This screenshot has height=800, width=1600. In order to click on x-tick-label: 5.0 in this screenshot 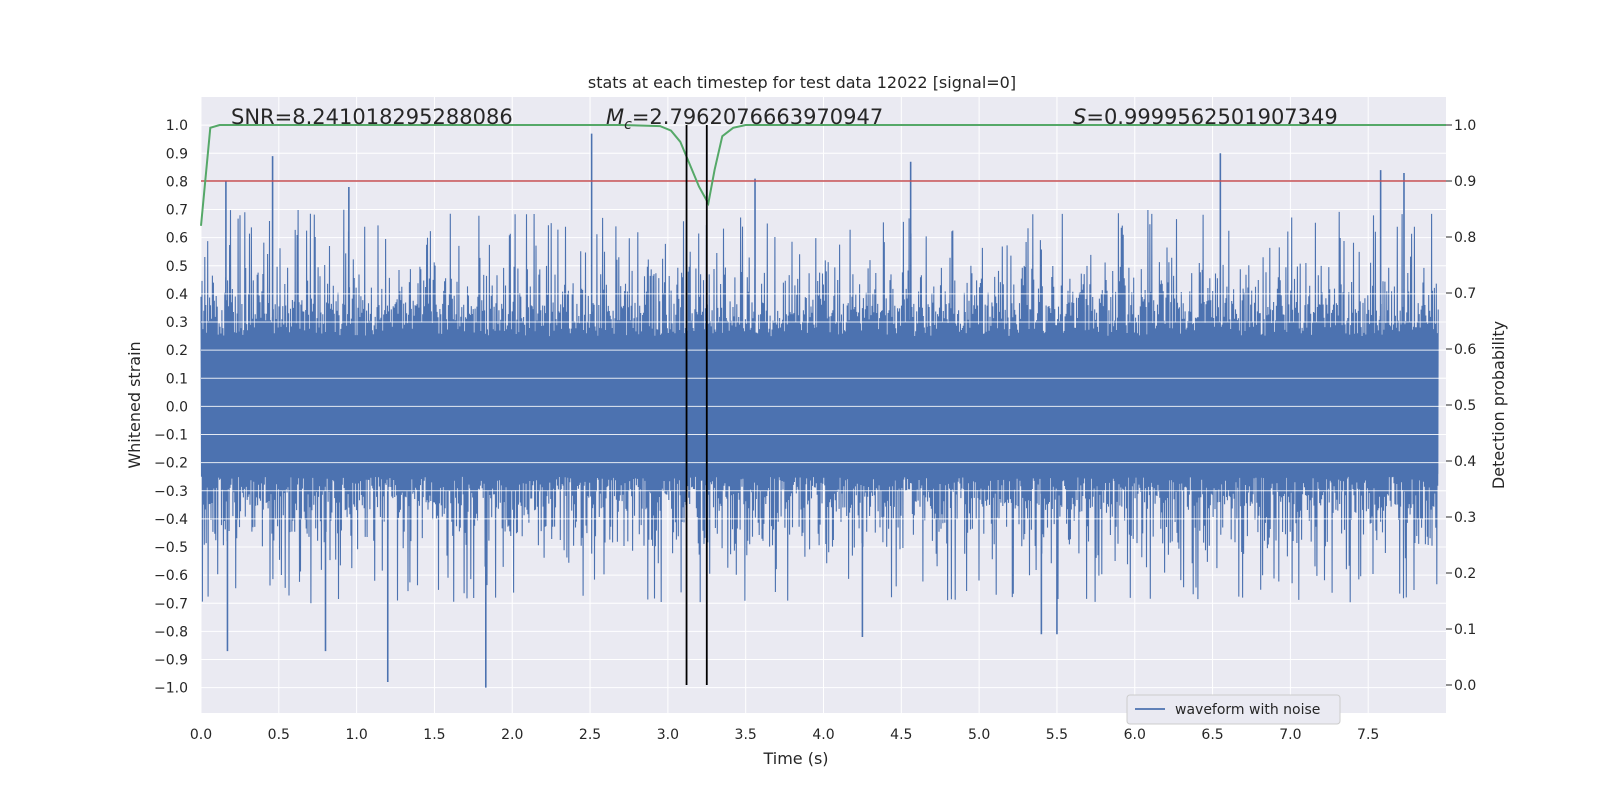, I will do `click(979, 735)`.